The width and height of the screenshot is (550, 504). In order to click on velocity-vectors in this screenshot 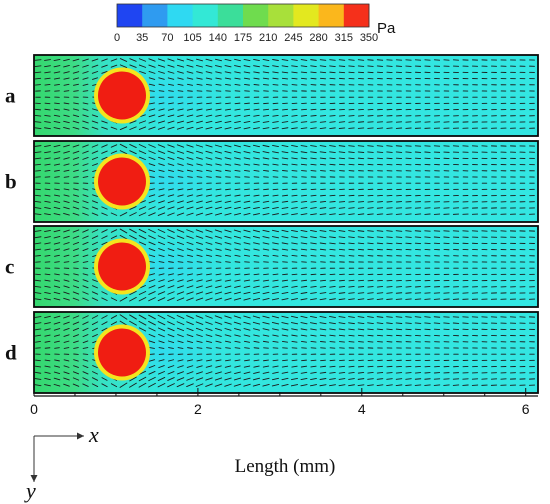, I will do `click(285, 351)`.